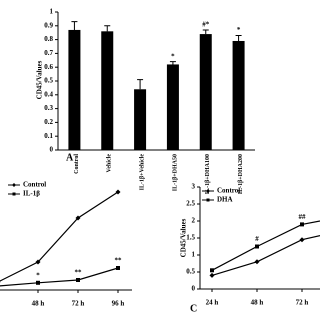 This screenshot has width=320, height=320. I want to click on annotation: #*, so click(206, 25).